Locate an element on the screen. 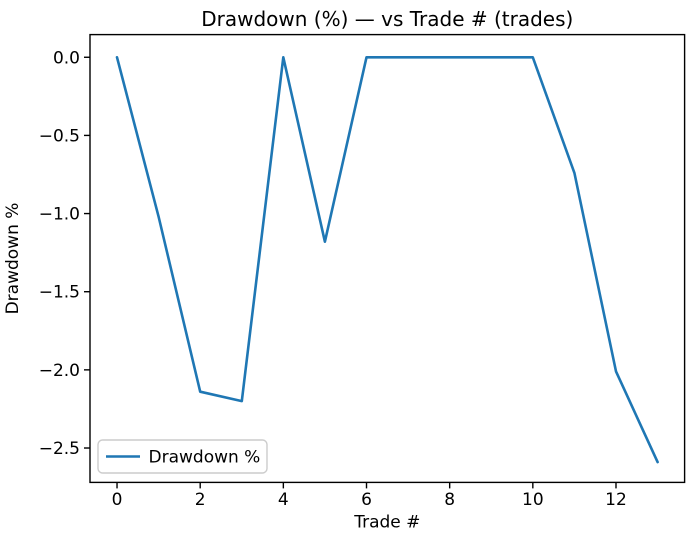 The height and width of the screenshot is (546, 695). legend-box is located at coordinates (182, 456).